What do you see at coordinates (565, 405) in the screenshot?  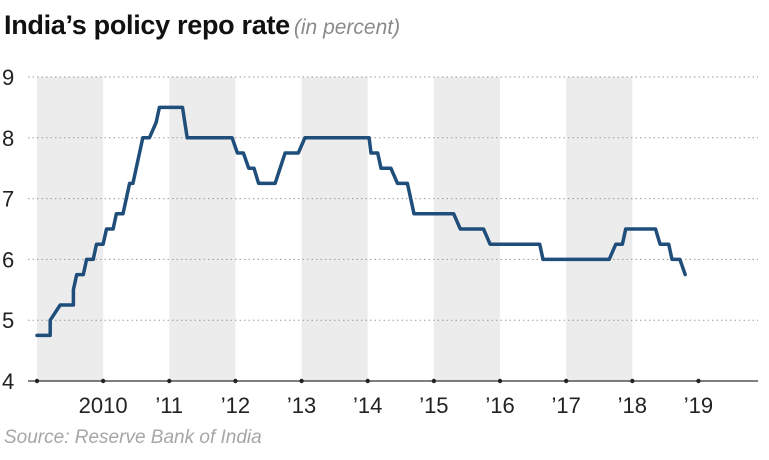 I see `x-tick-label: ’17` at bounding box center [565, 405].